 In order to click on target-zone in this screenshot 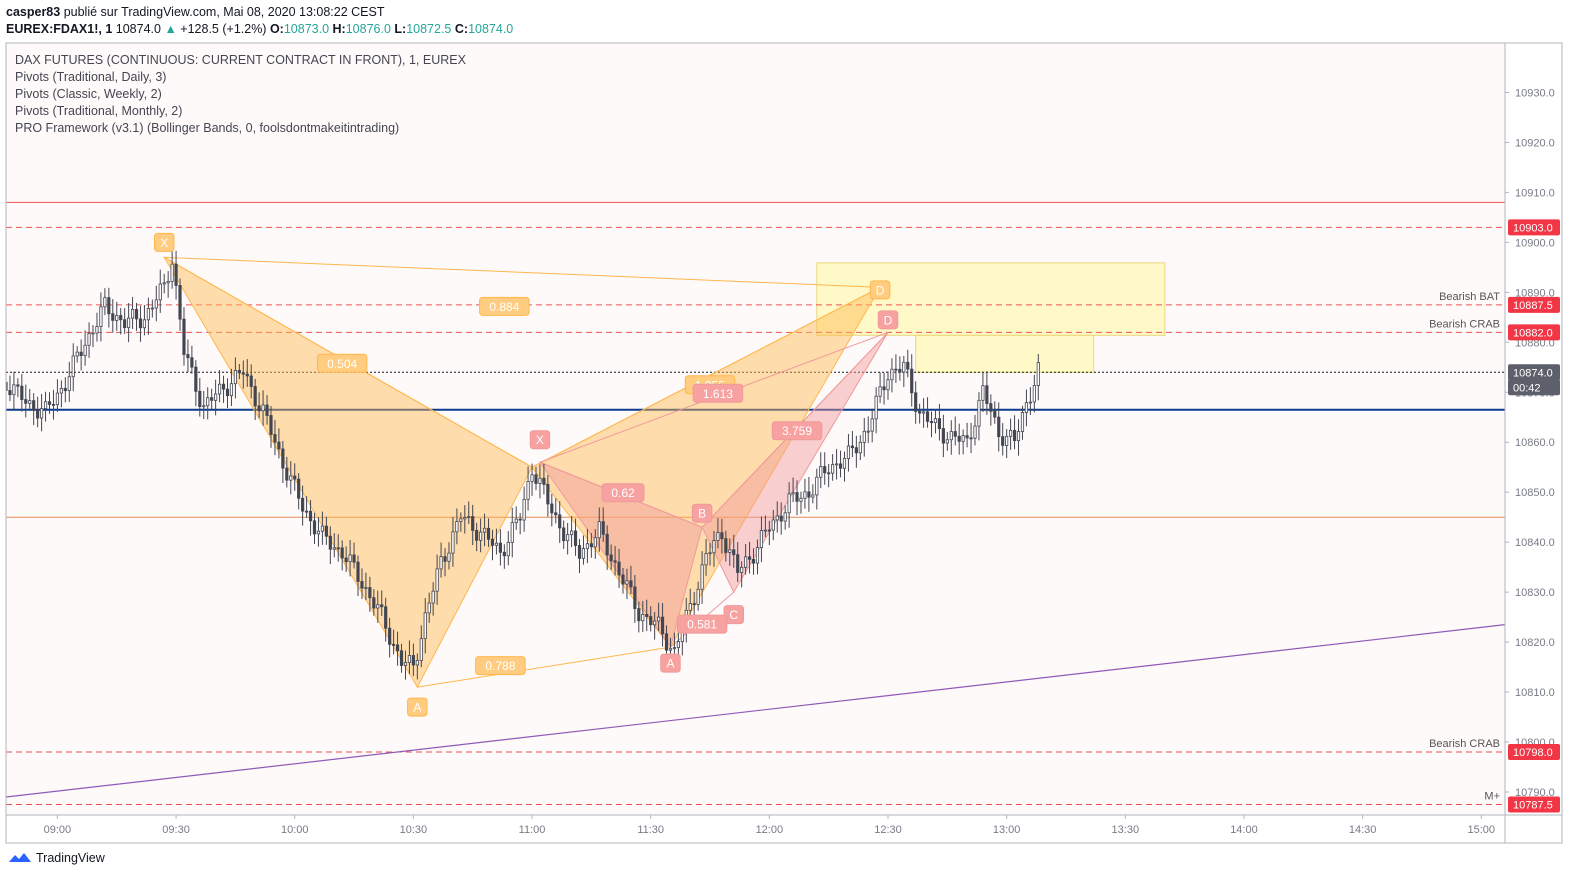, I will do `click(1005, 353)`.